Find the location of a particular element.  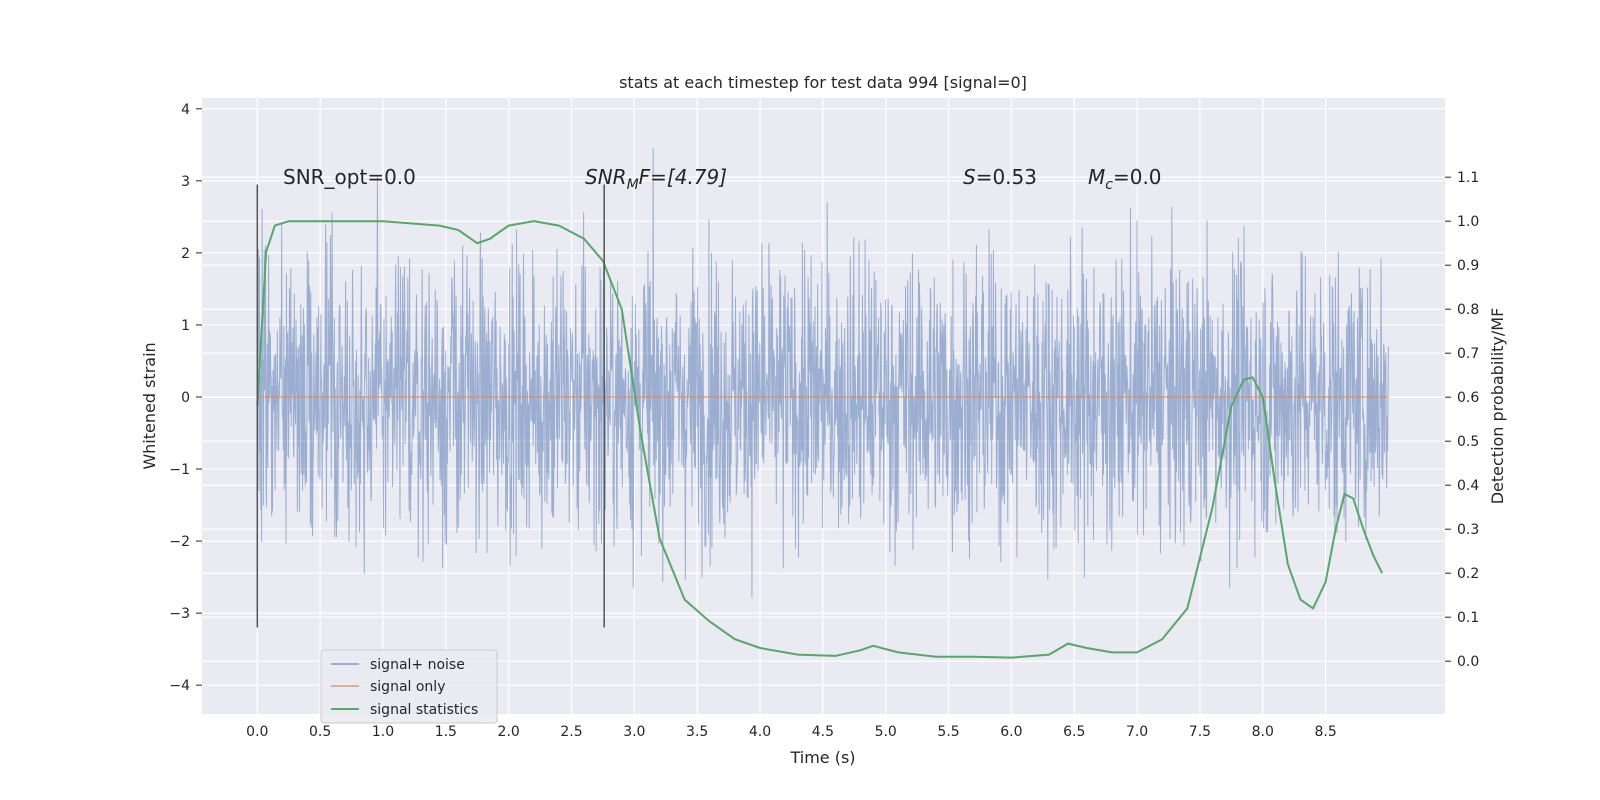

y2-tick-label: 0.3 is located at coordinates (1468, 530).